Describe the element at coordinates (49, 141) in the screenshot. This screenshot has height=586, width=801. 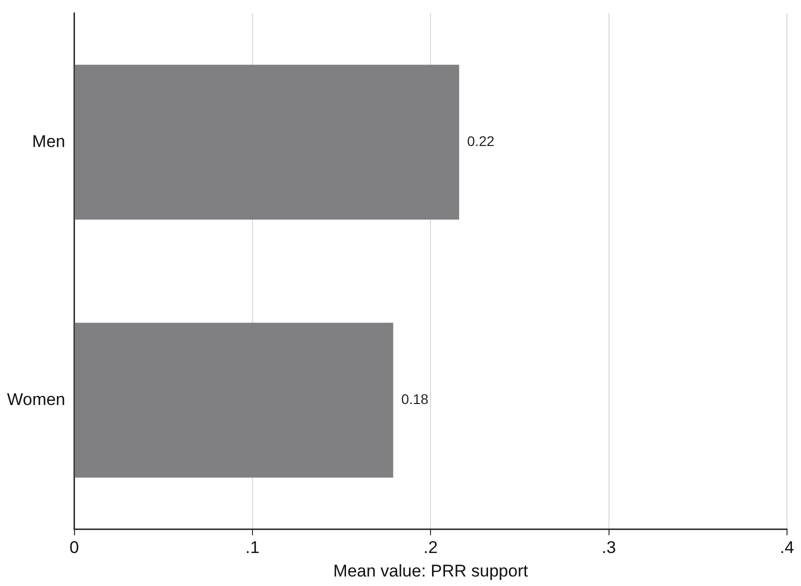
I see `y-tick-label: Men` at that location.